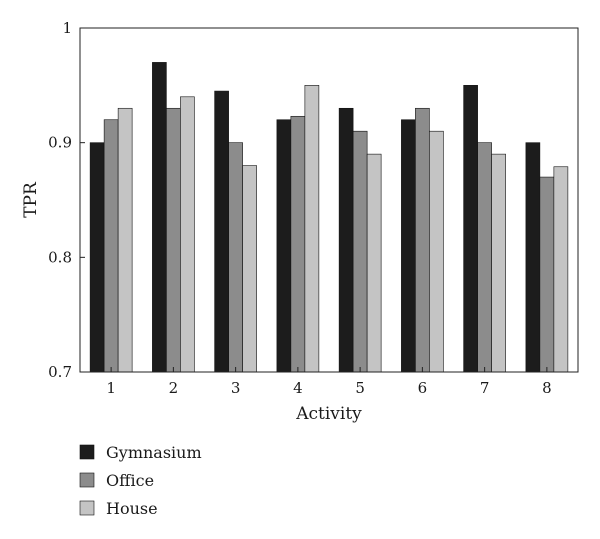 This screenshot has width=600, height=539. I want to click on legend-label-office: Office, so click(130, 480).